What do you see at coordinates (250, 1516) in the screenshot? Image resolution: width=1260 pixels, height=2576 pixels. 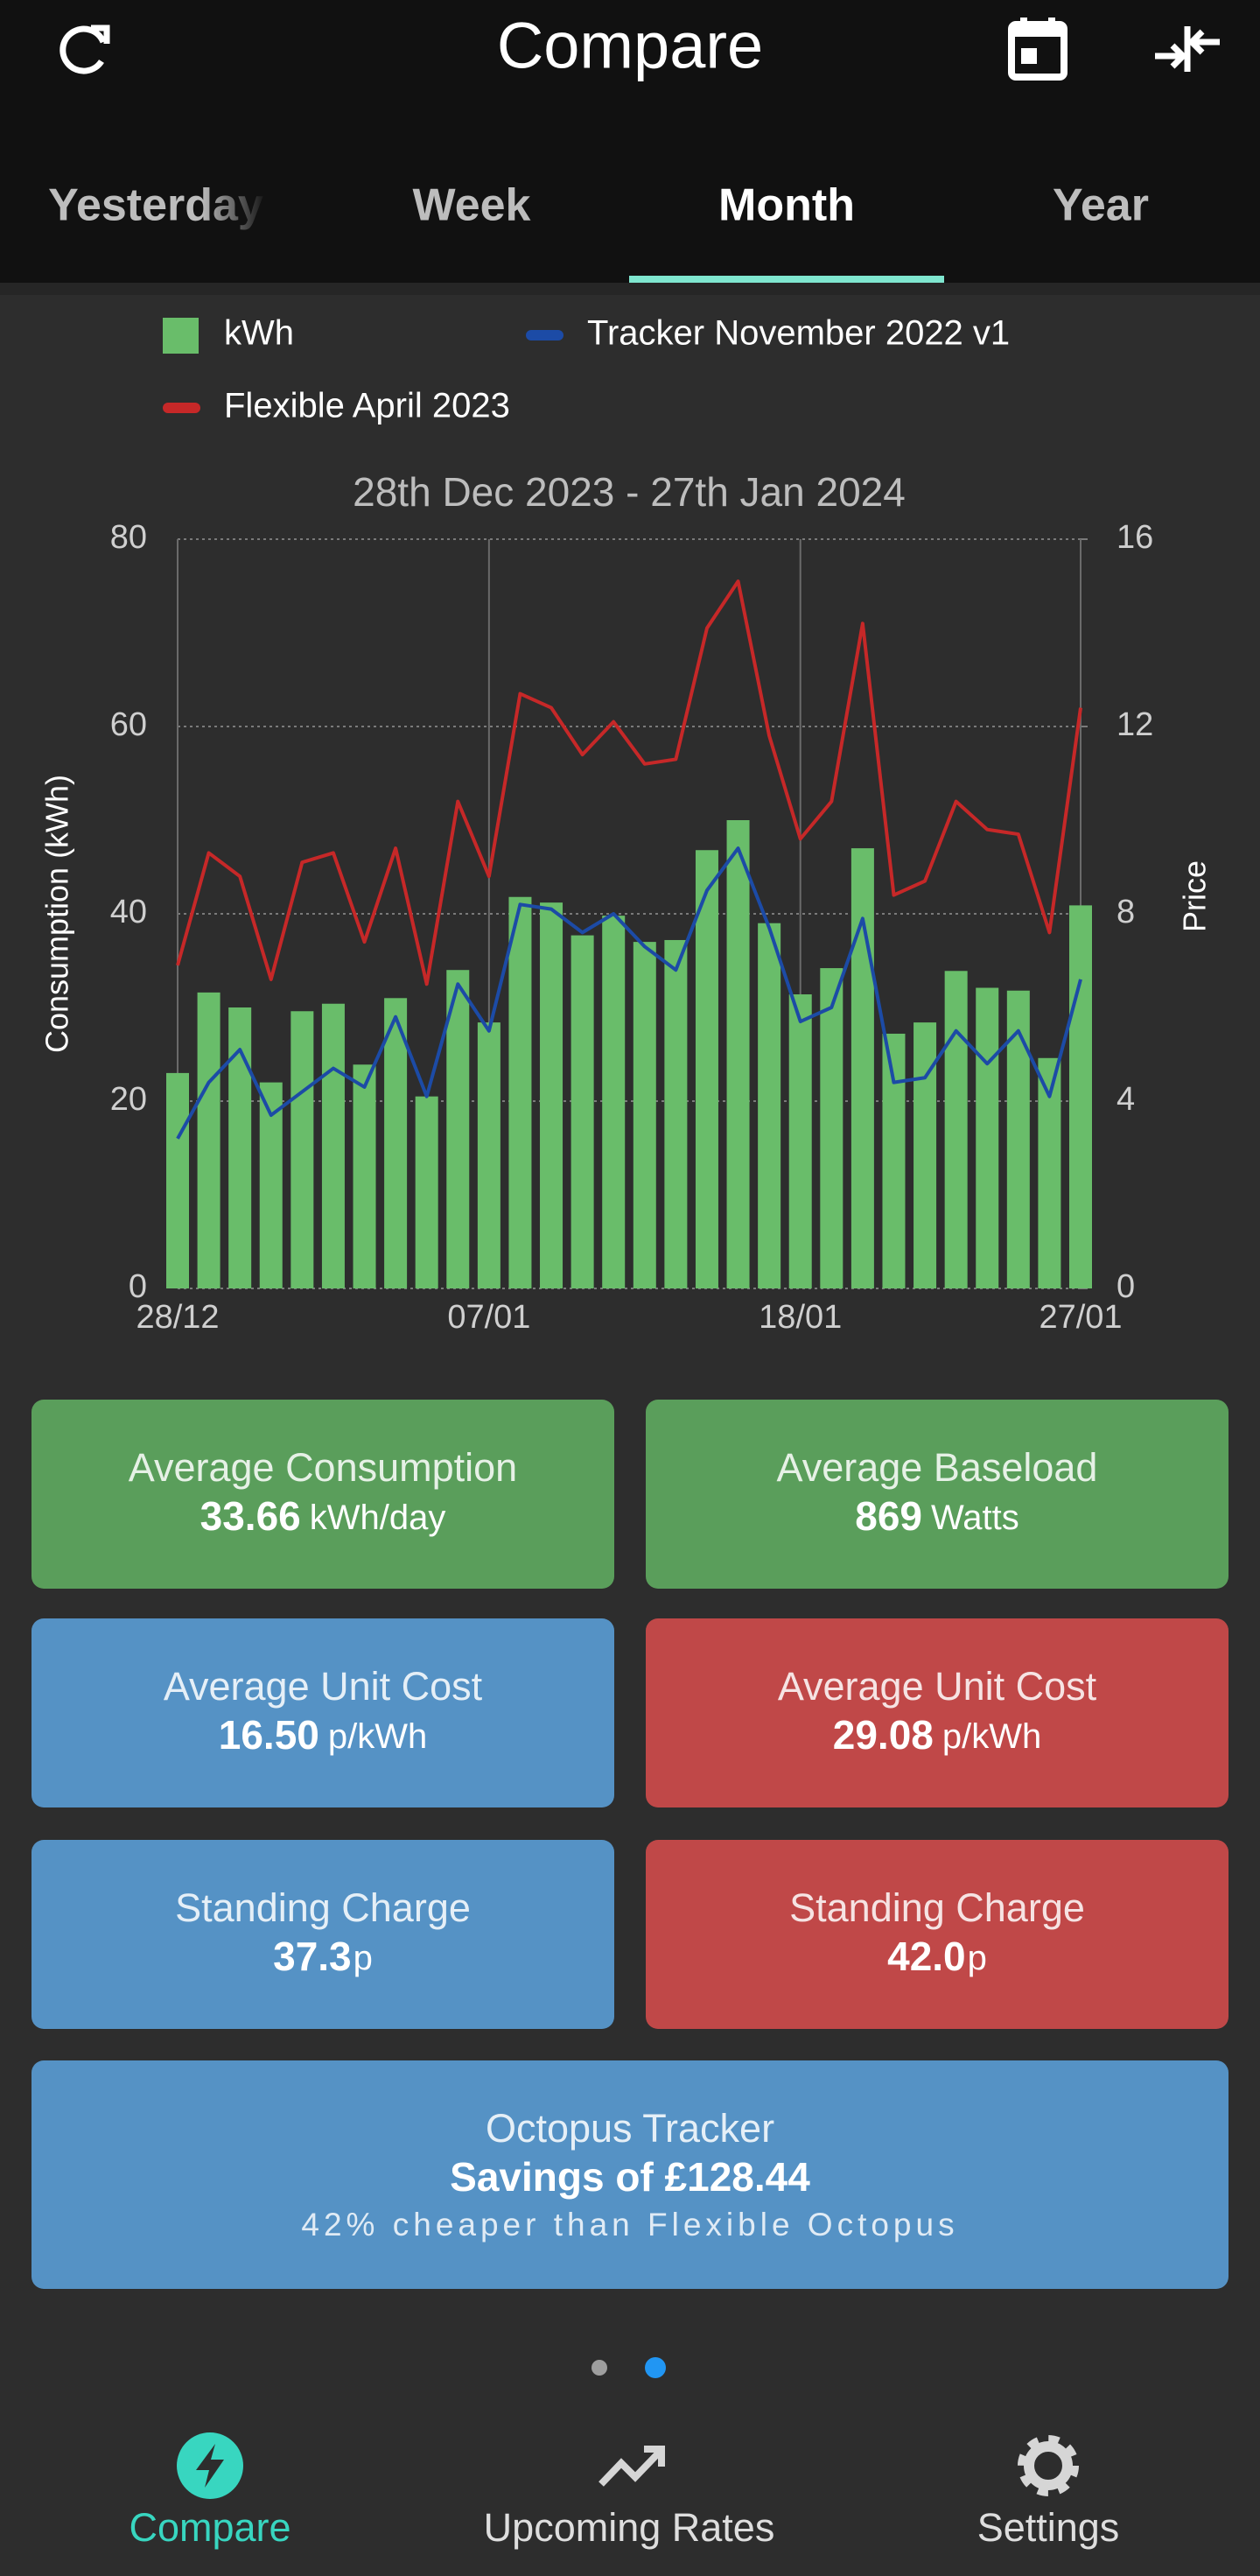 I see `card-value: 33.66` at bounding box center [250, 1516].